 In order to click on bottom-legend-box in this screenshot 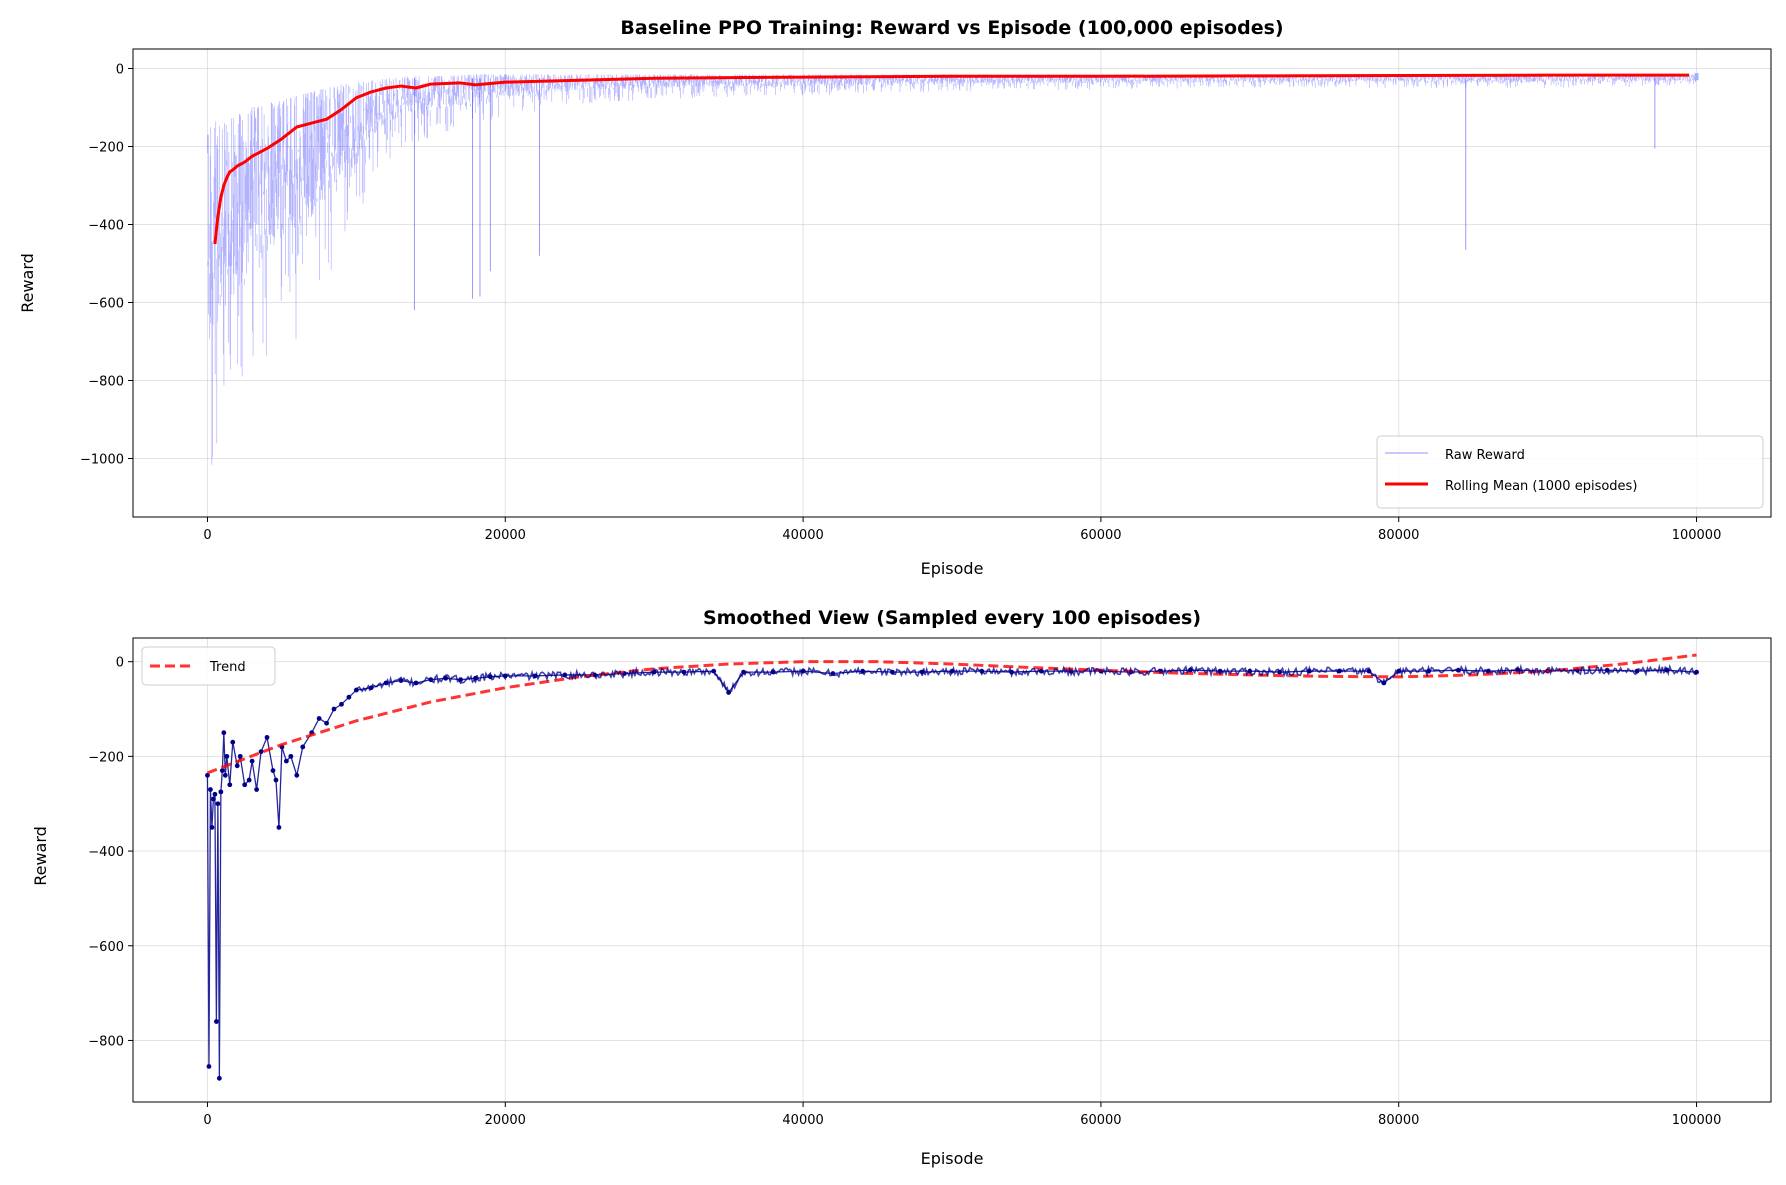, I will do `click(208, 666)`.